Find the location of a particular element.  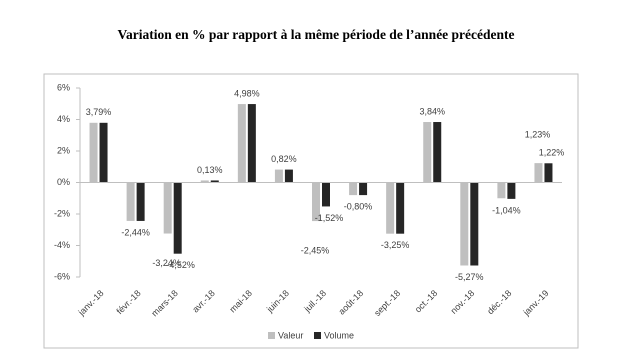

x-tick-label: avr.-18 is located at coordinates (203, 301).